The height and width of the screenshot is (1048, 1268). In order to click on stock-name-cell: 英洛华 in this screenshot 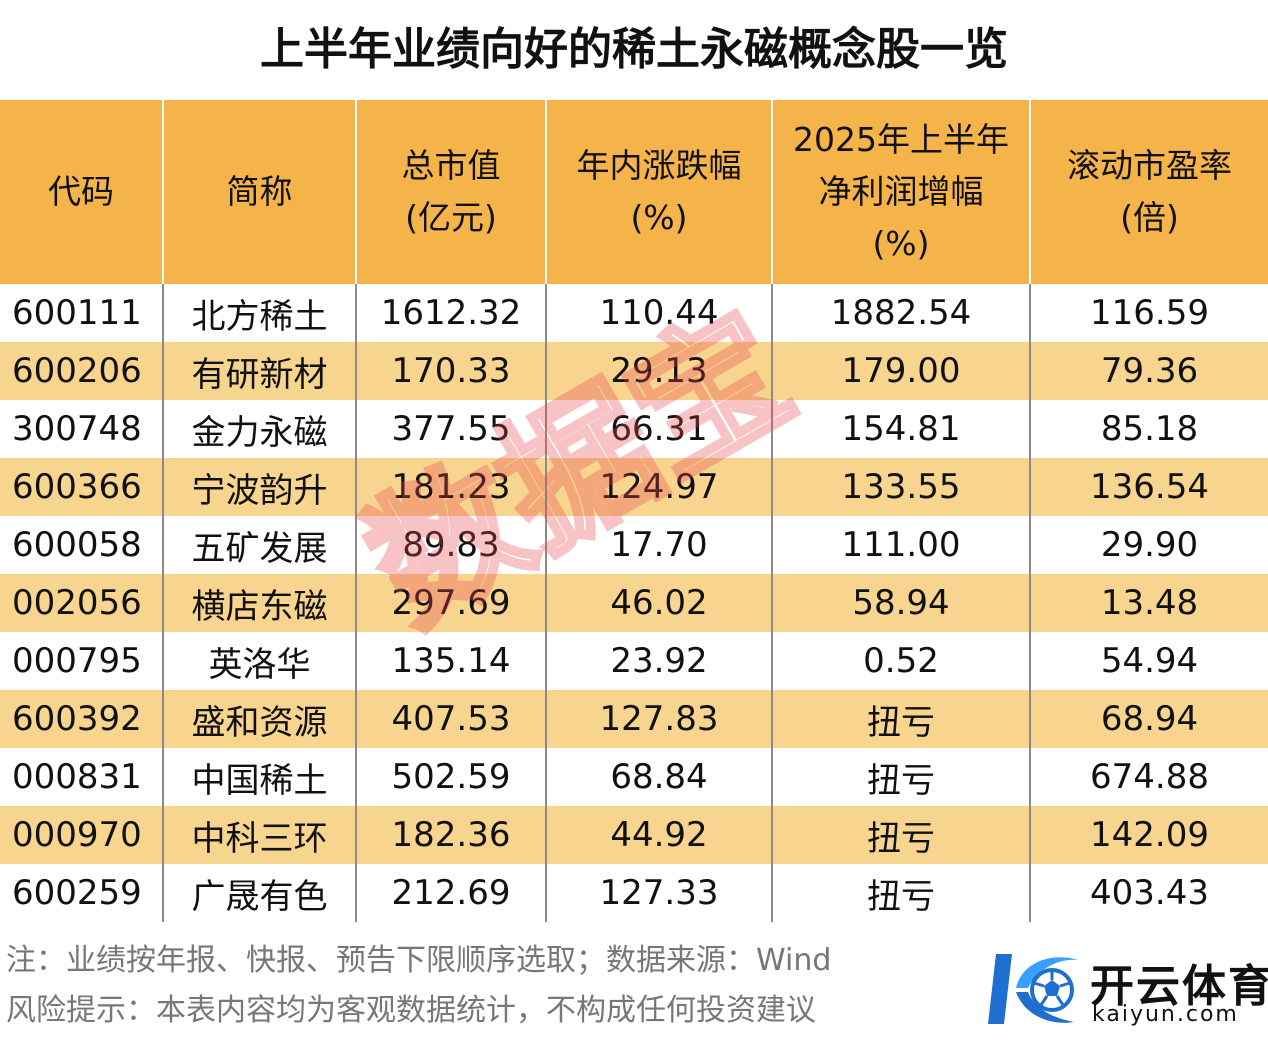, I will do `click(260, 661)`.